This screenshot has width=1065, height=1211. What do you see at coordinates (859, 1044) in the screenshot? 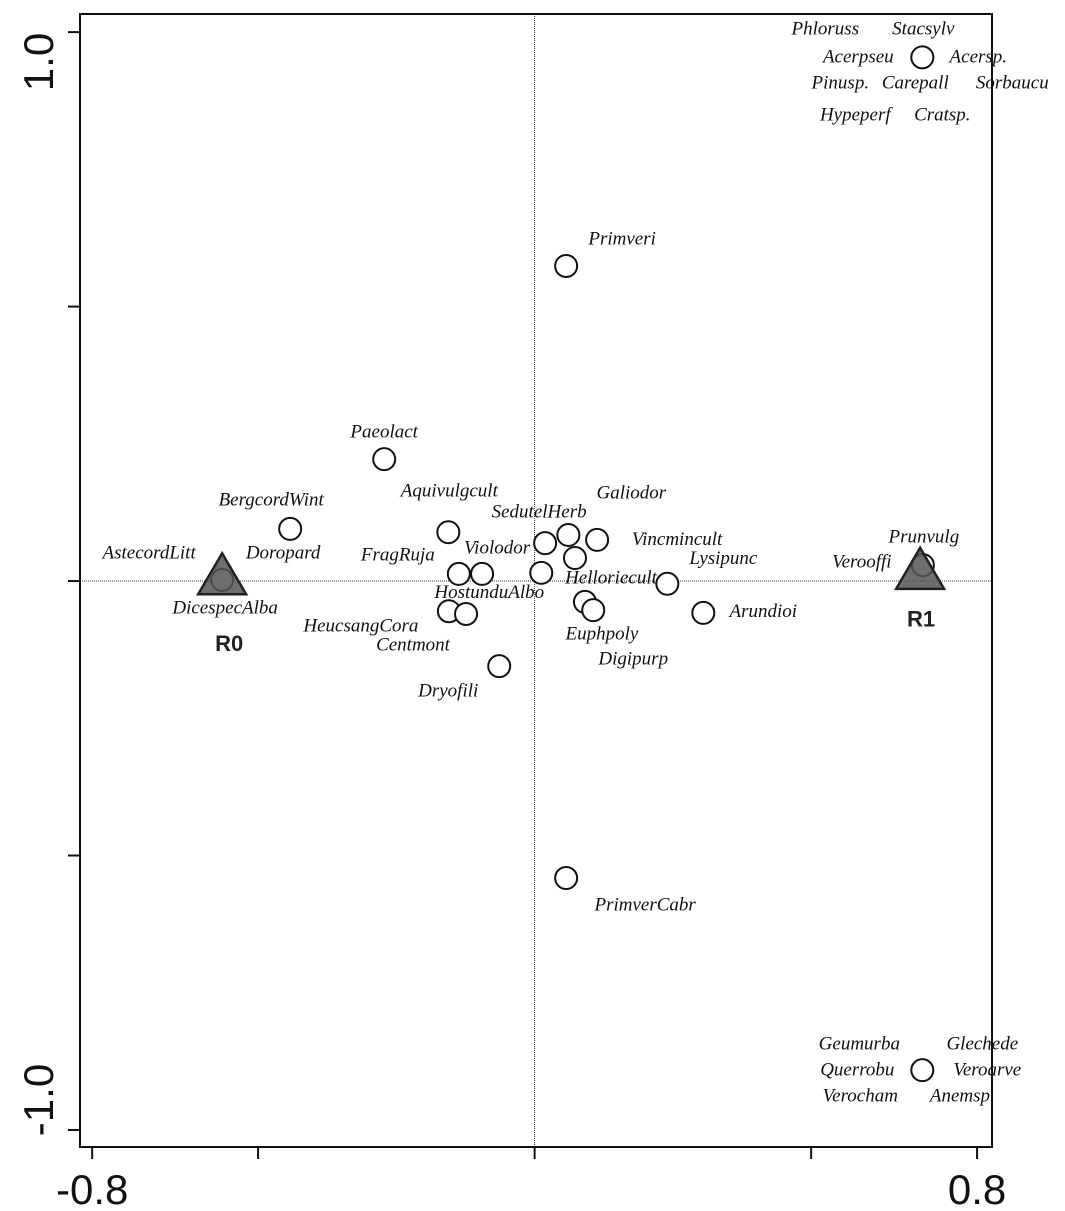
I see `point-label: Geumurba` at bounding box center [859, 1044].